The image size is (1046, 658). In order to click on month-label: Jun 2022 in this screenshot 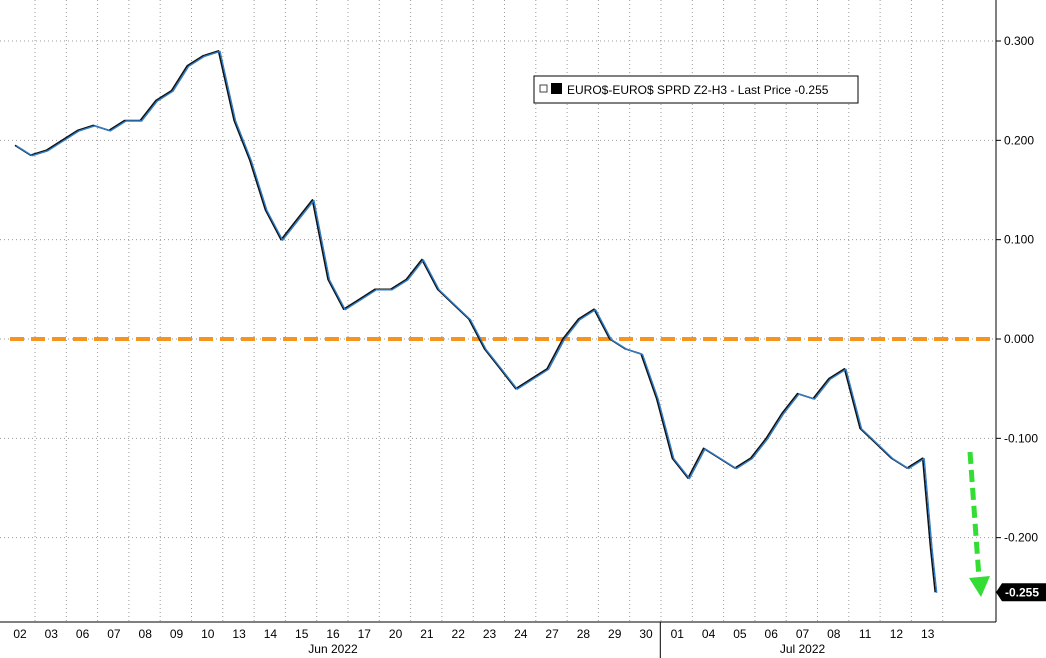, I will do `click(333, 649)`.